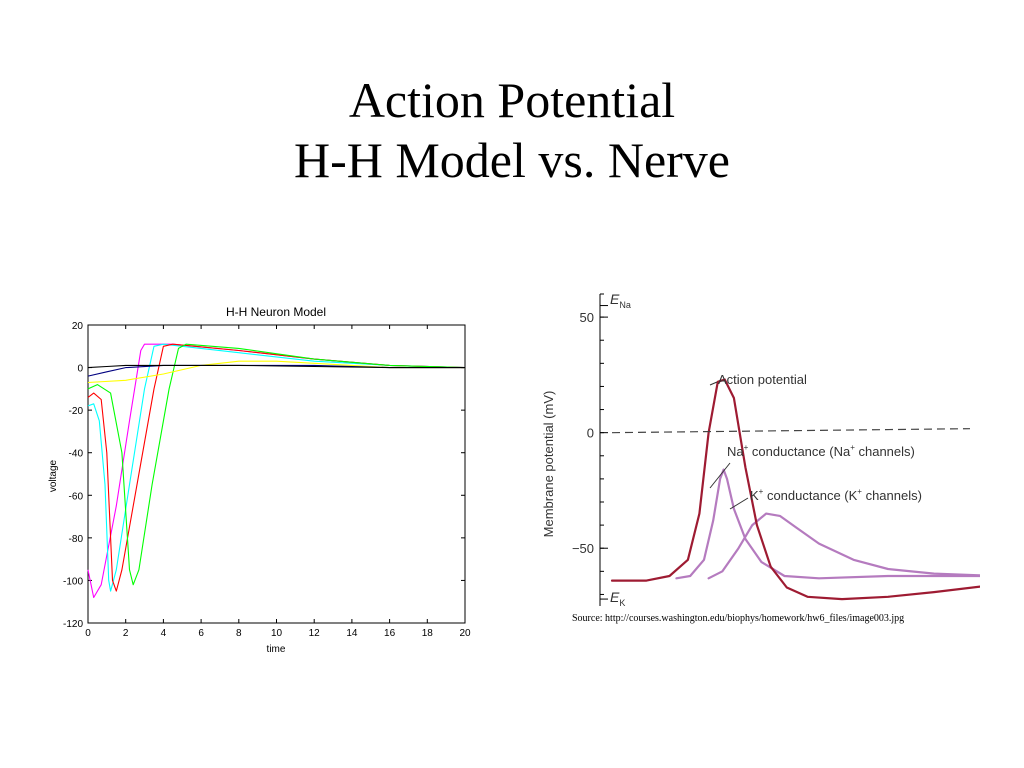 This screenshot has height=768, width=1024. I want to click on x-tick-label: 4, so click(164, 633).